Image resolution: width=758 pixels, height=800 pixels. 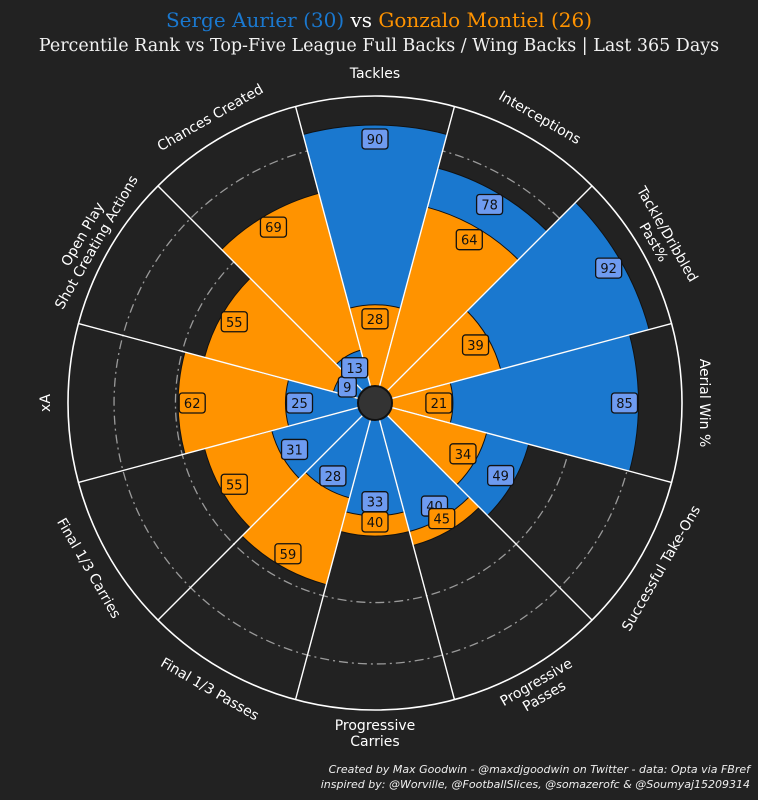 I want to click on value-label-montiel-final-1-3-passes-box, so click(x=288, y=554).